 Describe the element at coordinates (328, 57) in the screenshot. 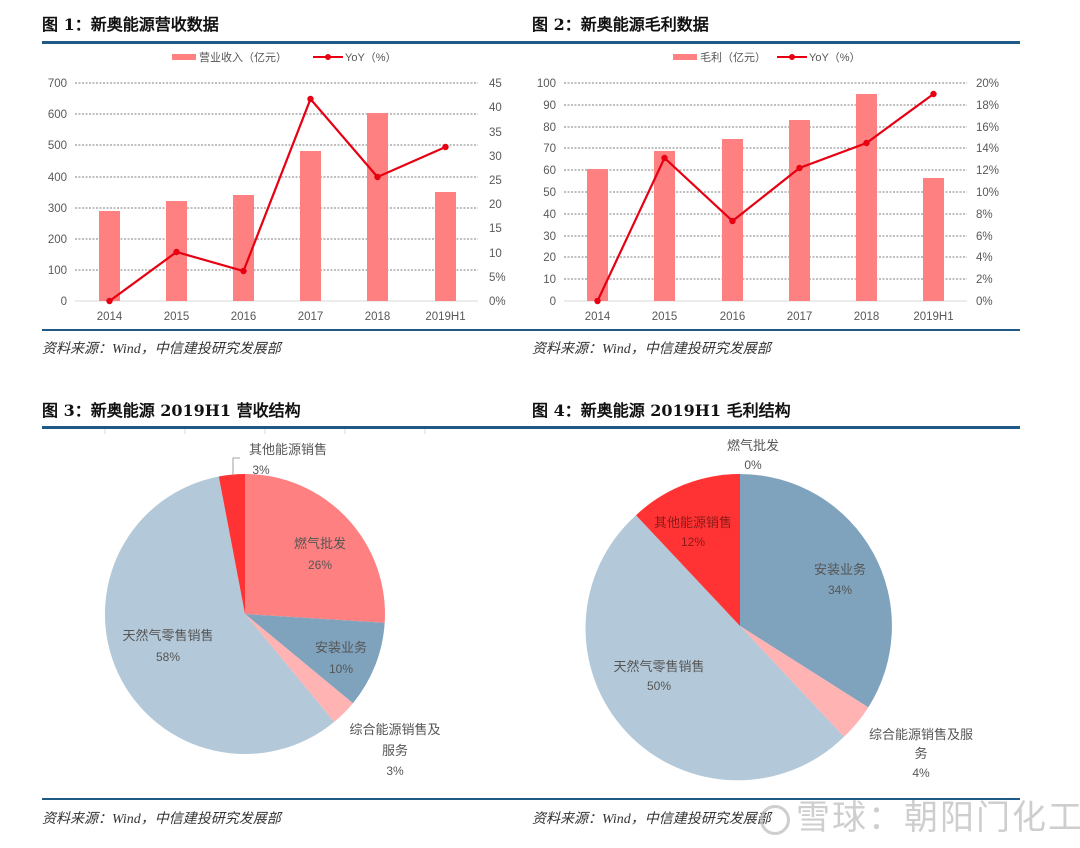

I see `legend-marker-icon` at that location.